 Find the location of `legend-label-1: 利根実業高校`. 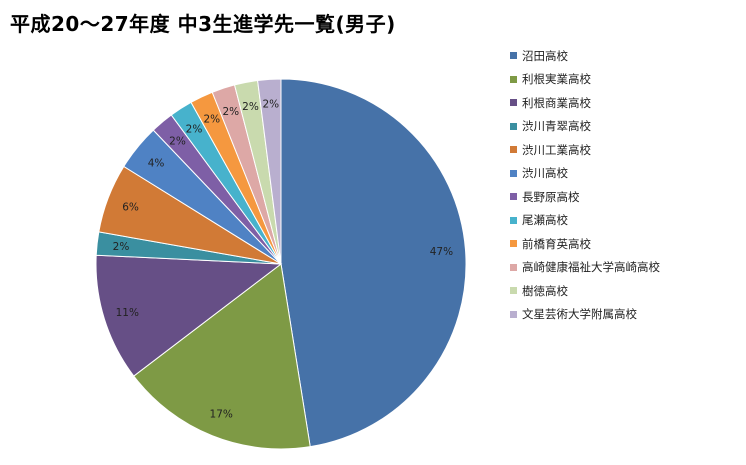

legend-label-1: 利根実業高校 is located at coordinates (556, 79).